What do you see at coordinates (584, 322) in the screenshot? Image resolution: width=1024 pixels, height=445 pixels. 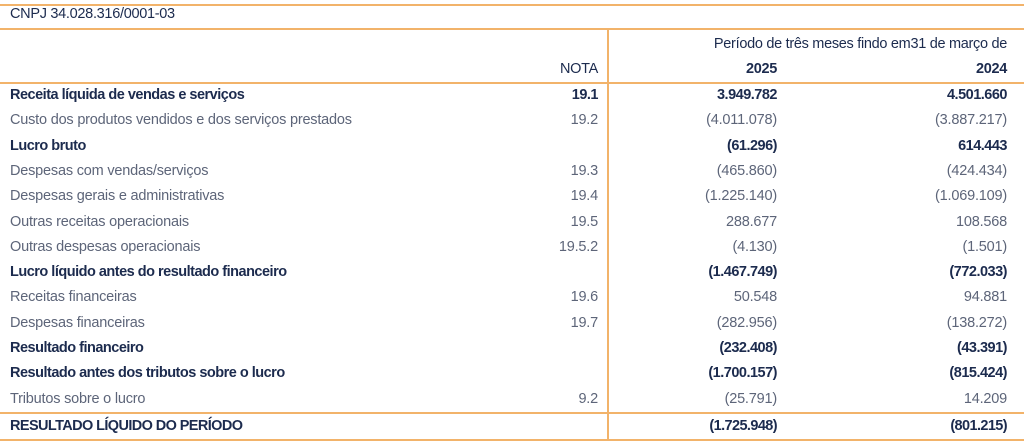 I see `row-nota: 19.7` at bounding box center [584, 322].